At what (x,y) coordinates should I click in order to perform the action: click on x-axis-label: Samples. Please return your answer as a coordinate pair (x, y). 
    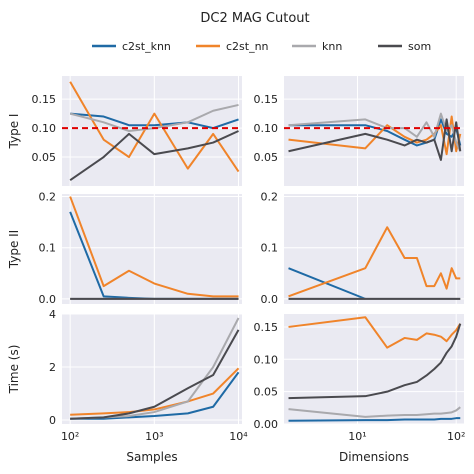
    Looking at the image, I should click on (151, 457).